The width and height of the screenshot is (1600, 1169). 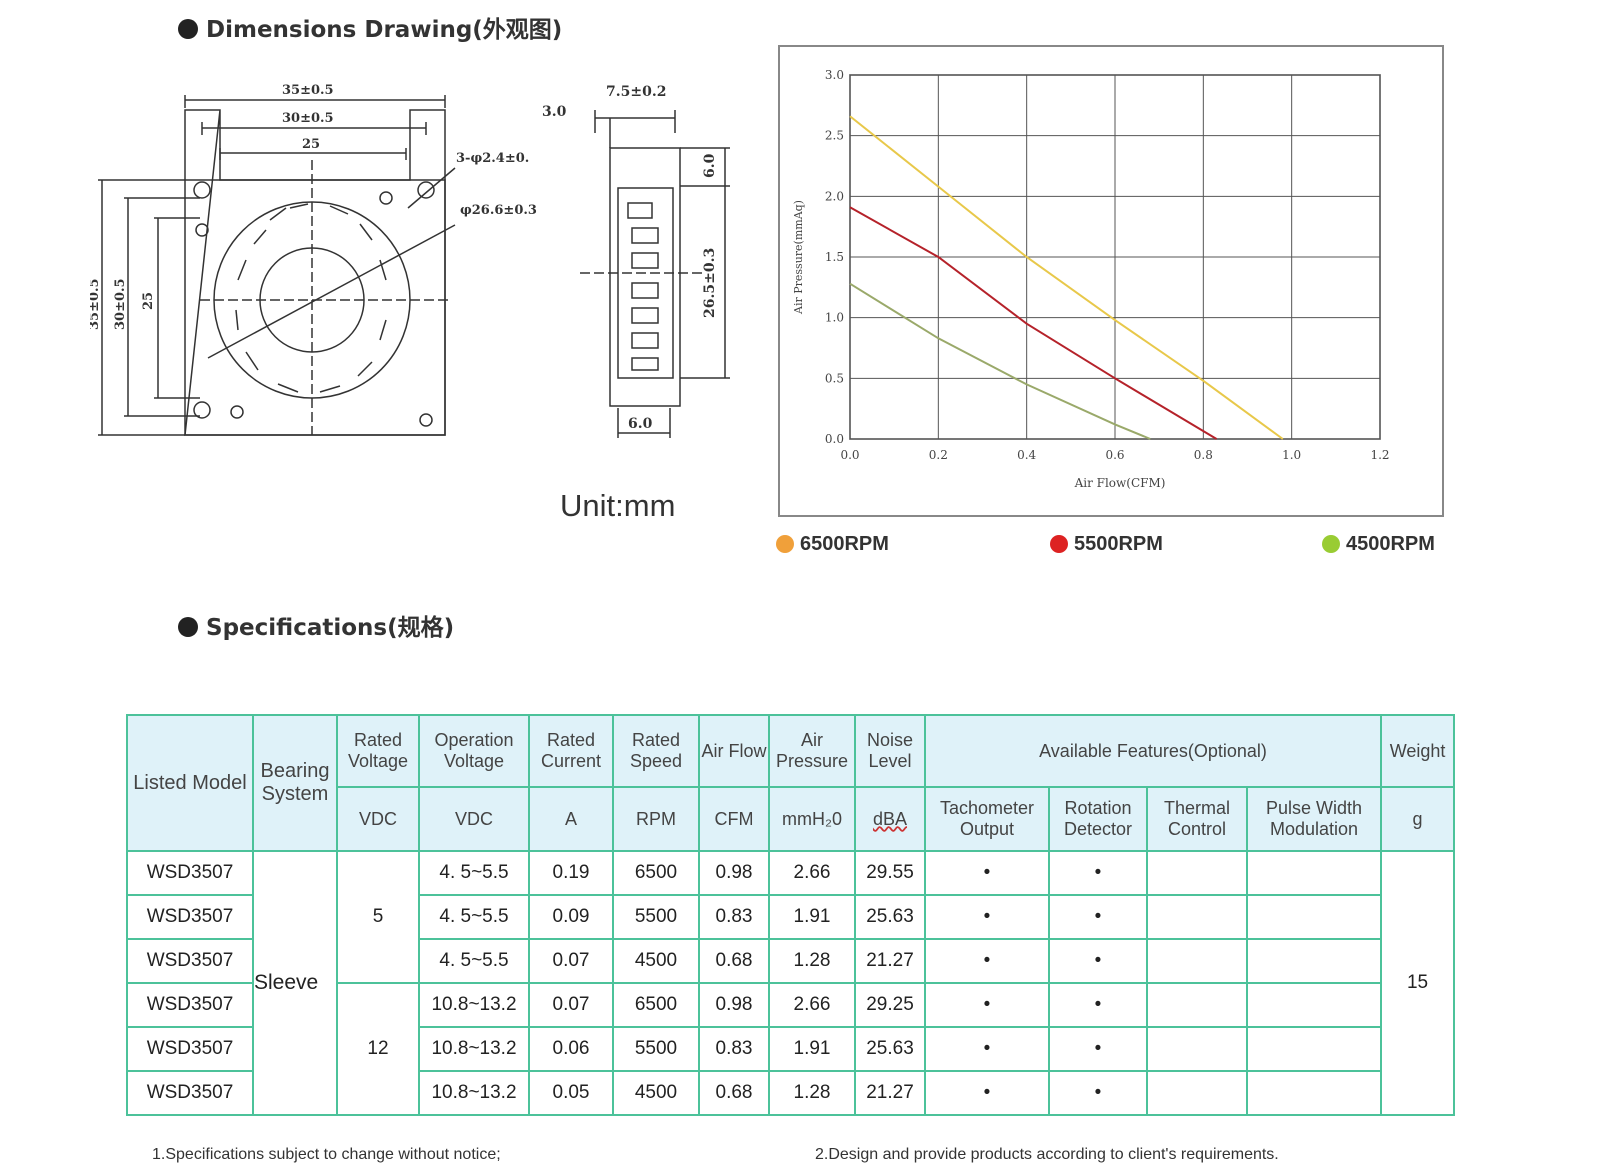 I want to click on header-rated-speed: Rated Speed, so click(x=656, y=751).